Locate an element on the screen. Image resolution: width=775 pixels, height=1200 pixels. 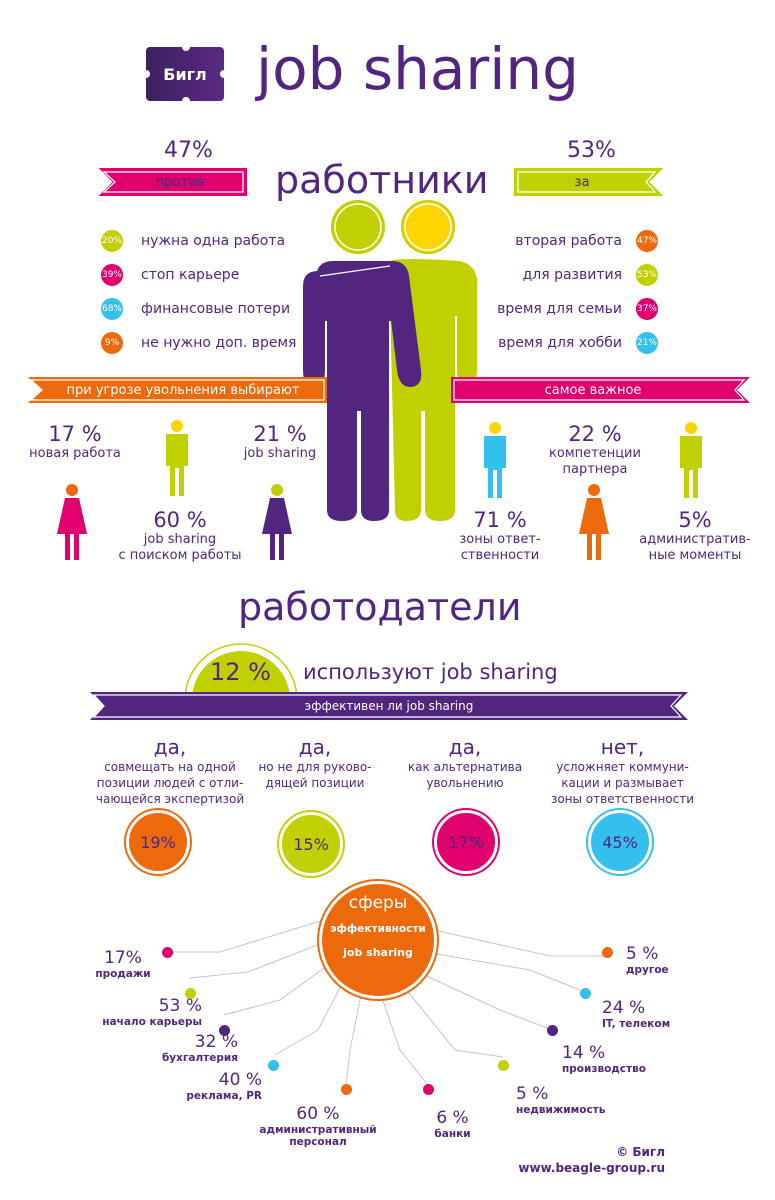
against-percent: 47% is located at coordinates (188, 150).